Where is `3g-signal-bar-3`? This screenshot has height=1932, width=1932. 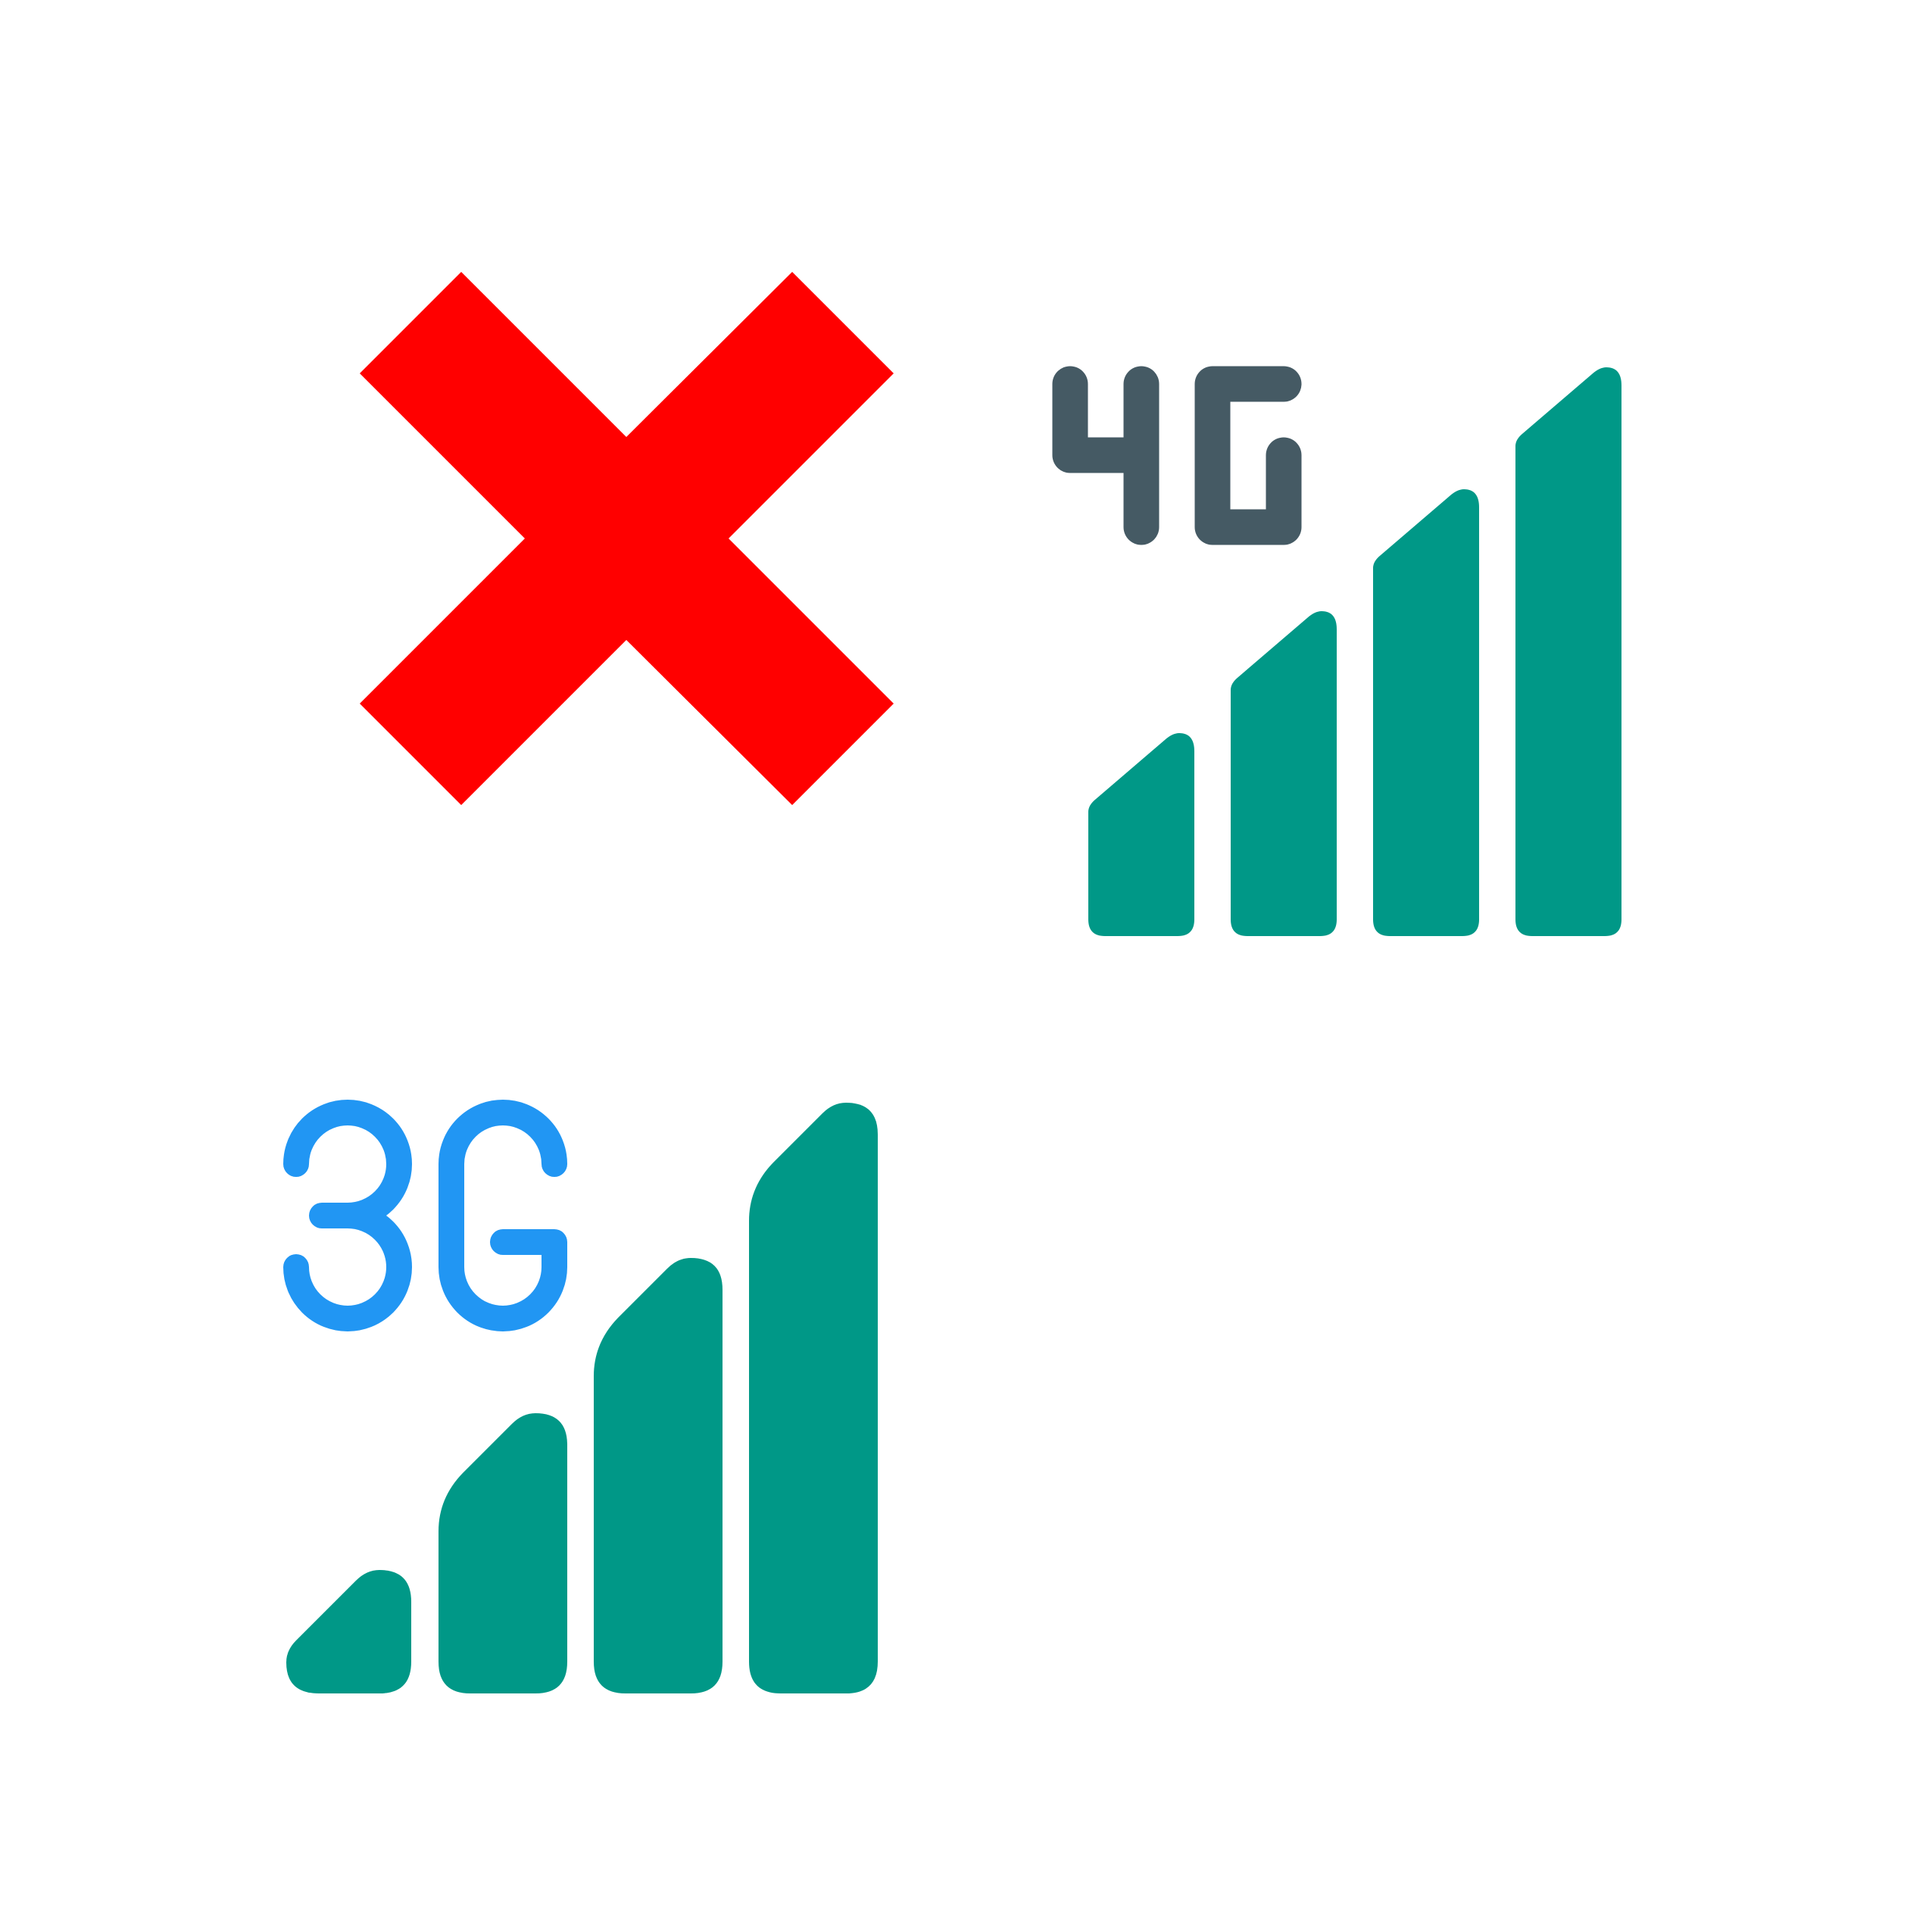 3g-signal-bar-3 is located at coordinates (658, 1475).